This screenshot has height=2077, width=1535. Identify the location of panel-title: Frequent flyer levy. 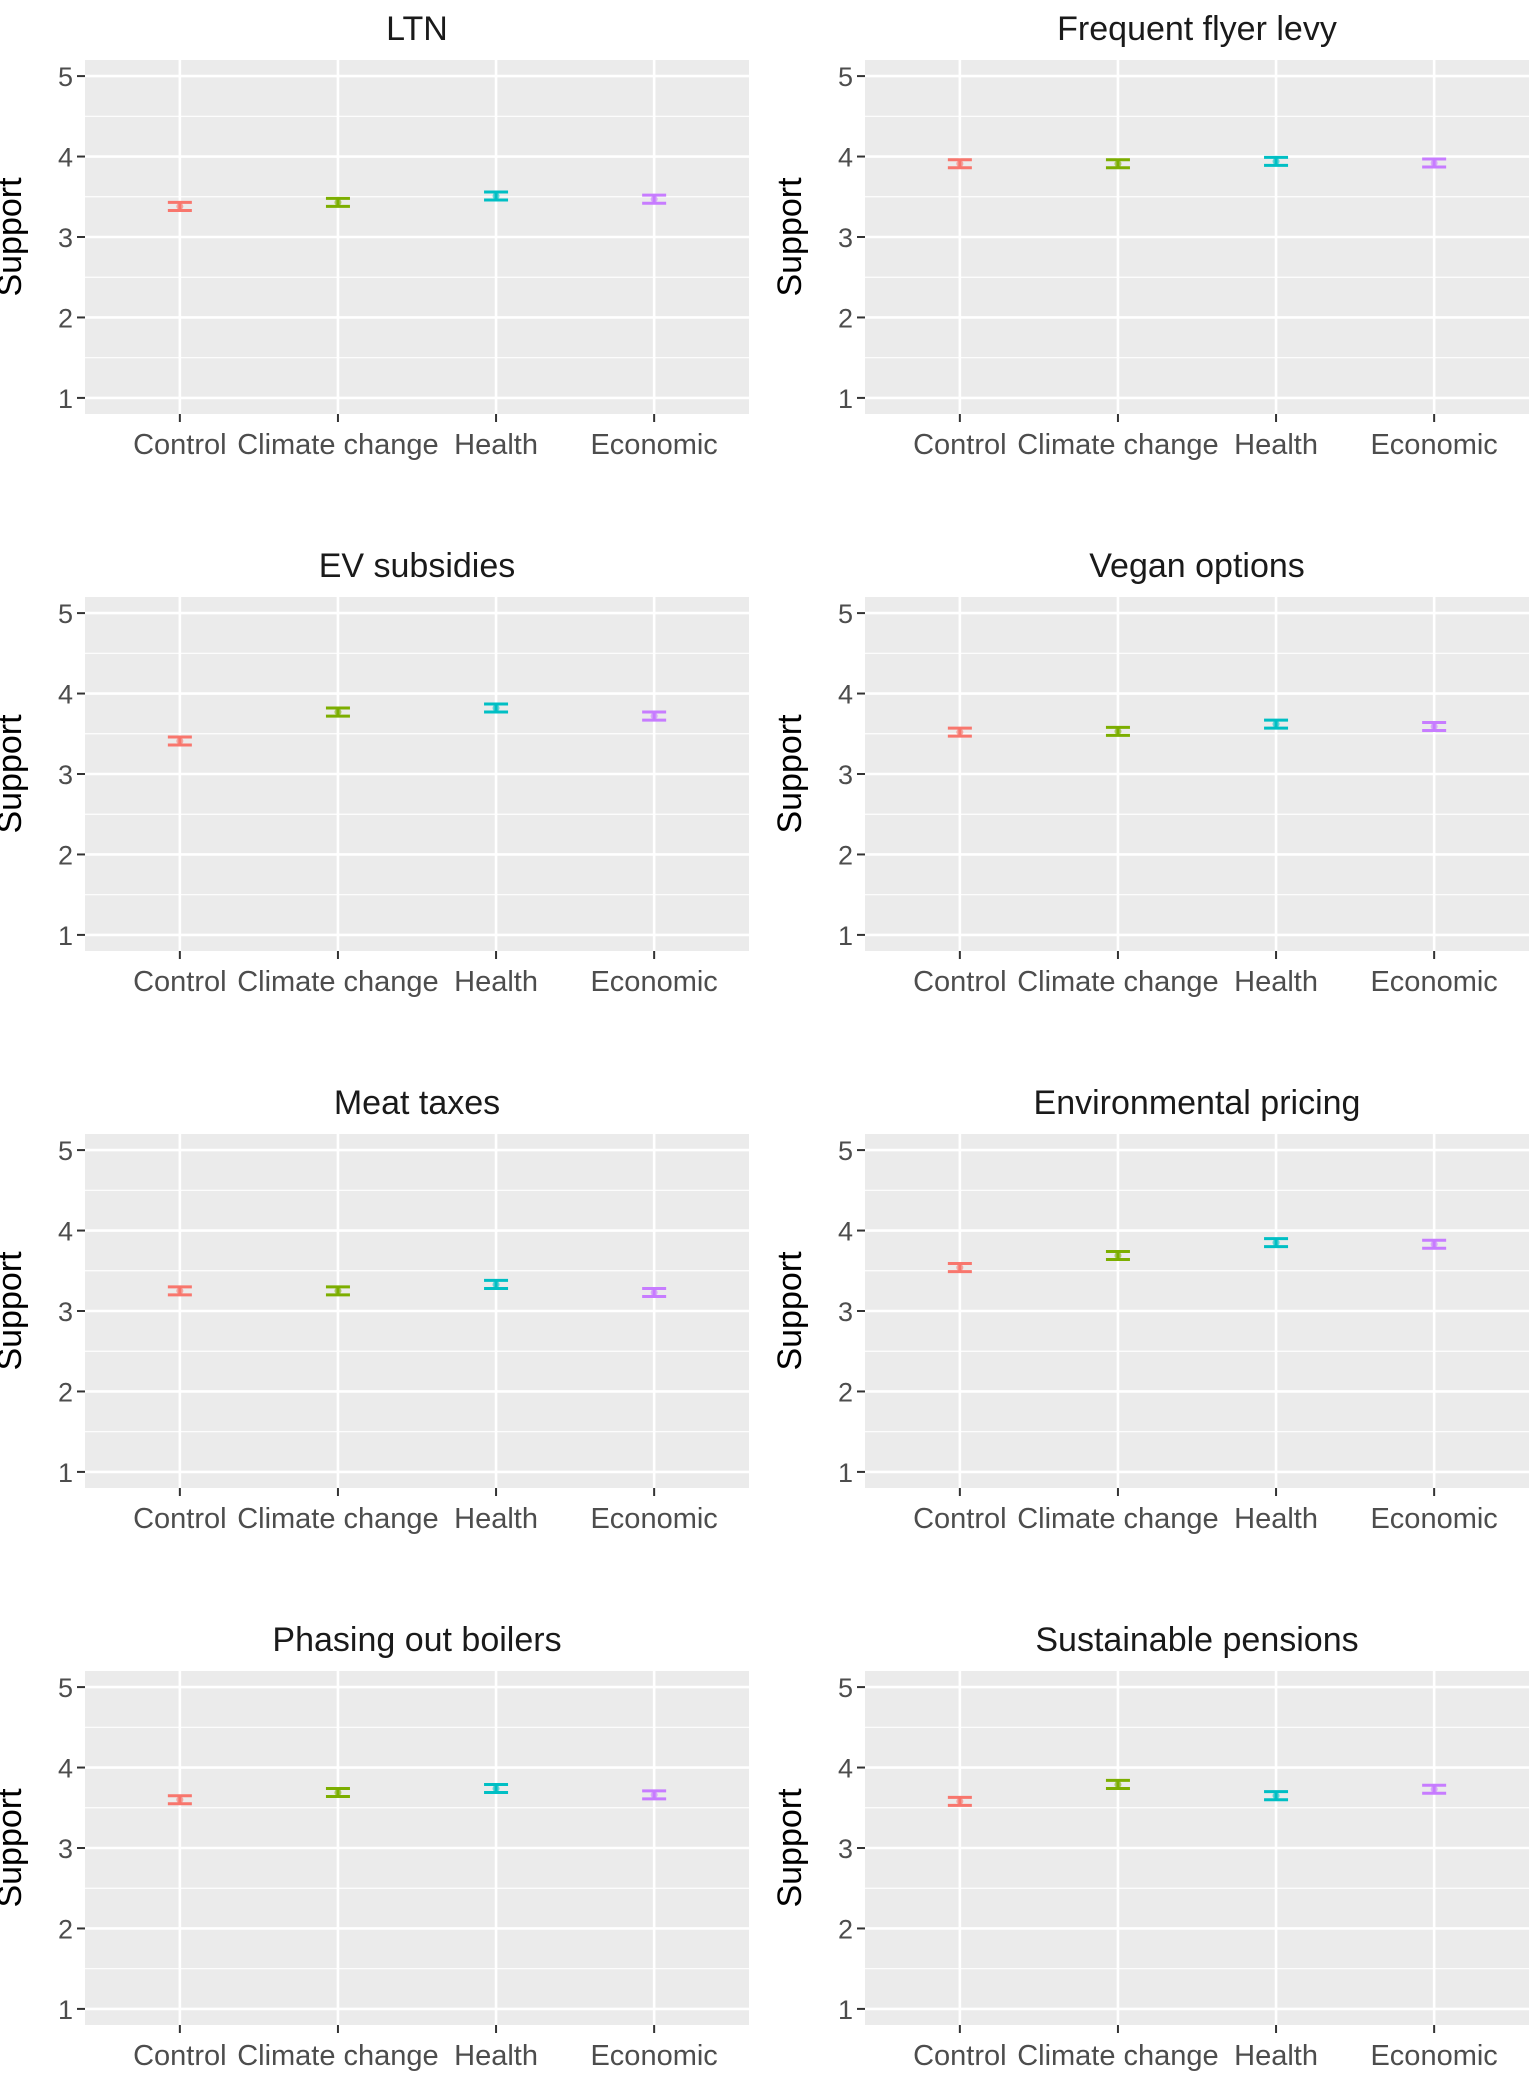
(1197, 29).